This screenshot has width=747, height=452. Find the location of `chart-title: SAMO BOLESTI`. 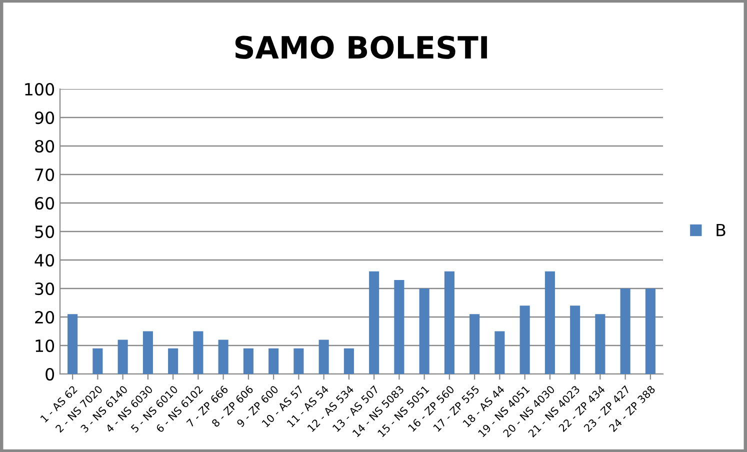

chart-title: SAMO BOLESTI is located at coordinates (361, 47).